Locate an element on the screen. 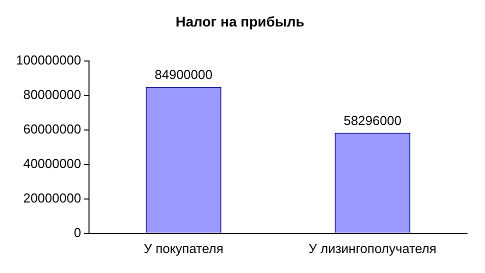  y-tick-label: 20000000 is located at coordinates (52, 198).